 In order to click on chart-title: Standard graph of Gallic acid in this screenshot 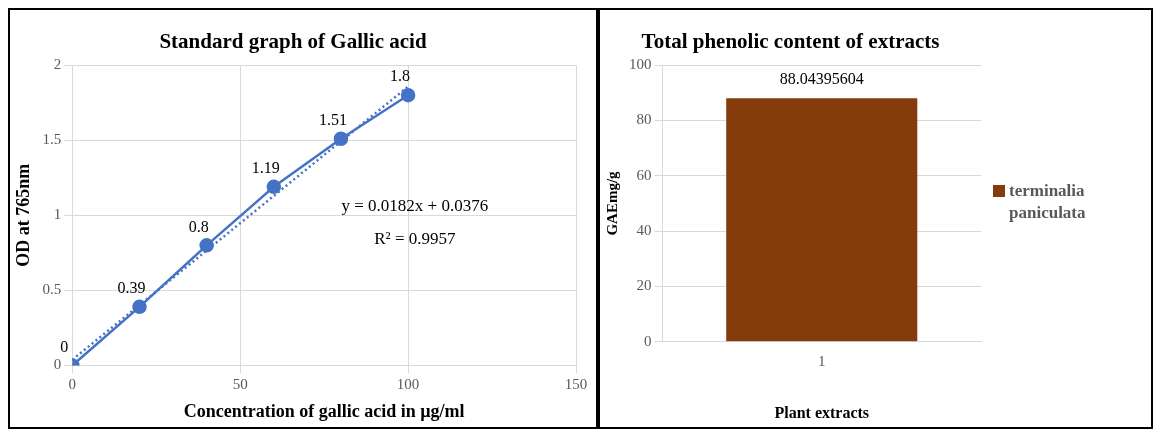, I will do `click(293, 41)`.